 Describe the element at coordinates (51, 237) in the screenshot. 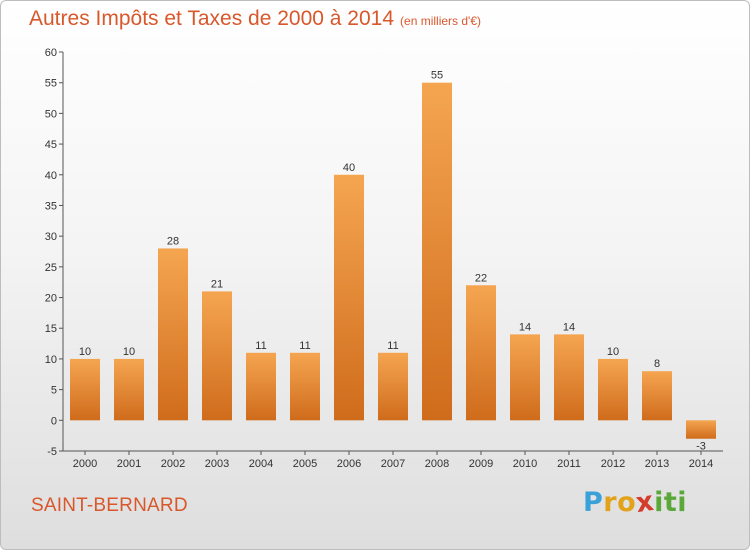

I see `y-tick-label: 30` at that location.